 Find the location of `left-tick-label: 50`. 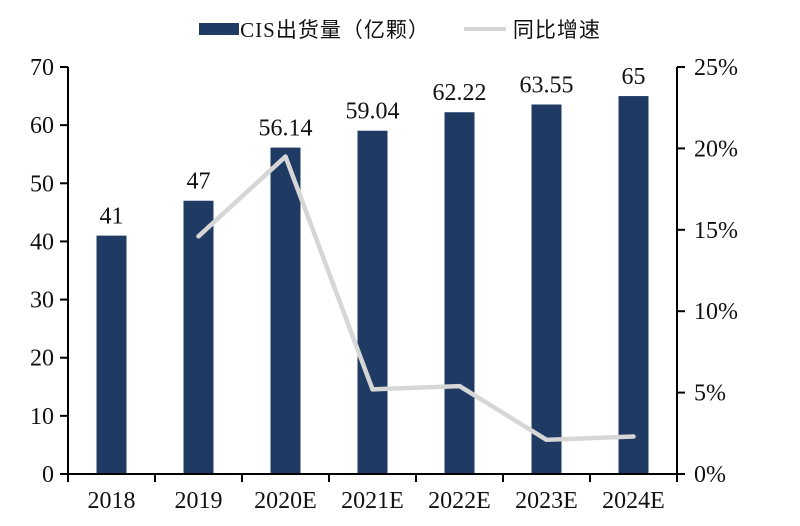

left-tick-label: 50 is located at coordinates (42, 184).